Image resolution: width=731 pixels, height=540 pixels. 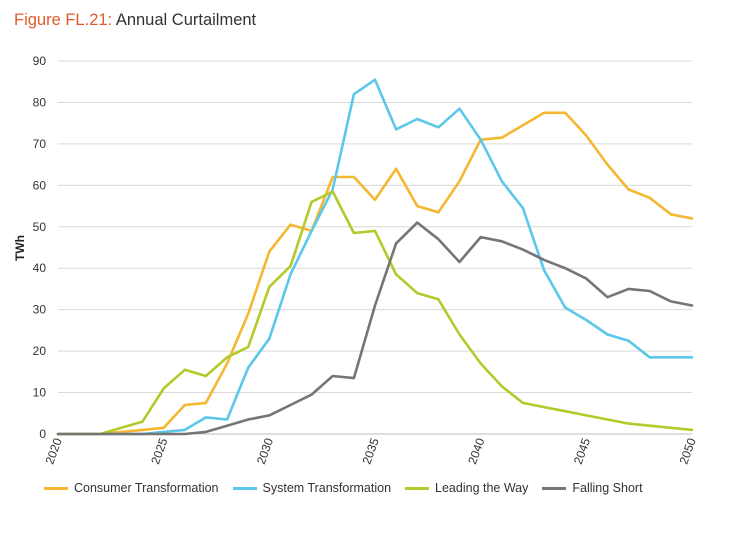 What do you see at coordinates (146, 488) in the screenshot?
I see `legend-label: Consumer Transformation` at bounding box center [146, 488].